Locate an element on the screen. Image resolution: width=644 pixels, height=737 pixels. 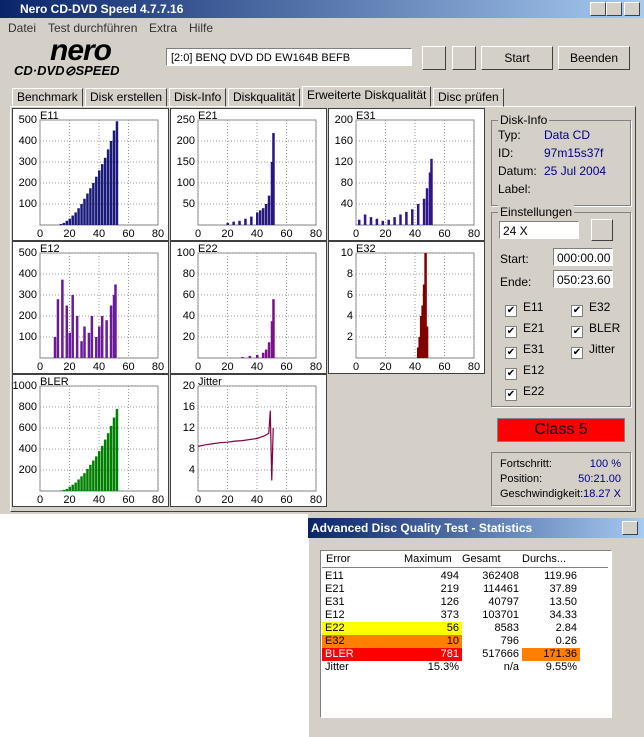
stats-cell: 219 is located at coordinates (449, 589).